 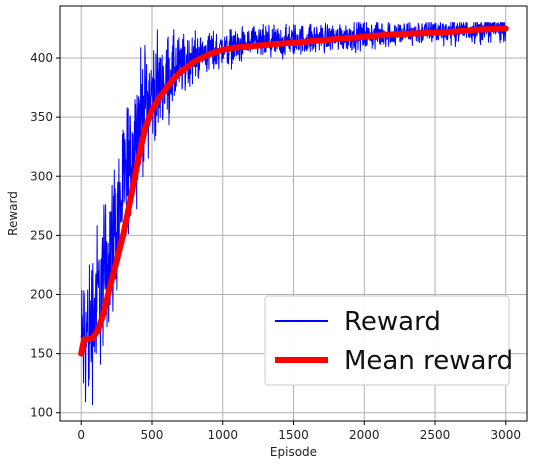 What do you see at coordinates (41, 413) in the screenshot?
I see `y-tick-label: 100` at bounding box center [41, 413].